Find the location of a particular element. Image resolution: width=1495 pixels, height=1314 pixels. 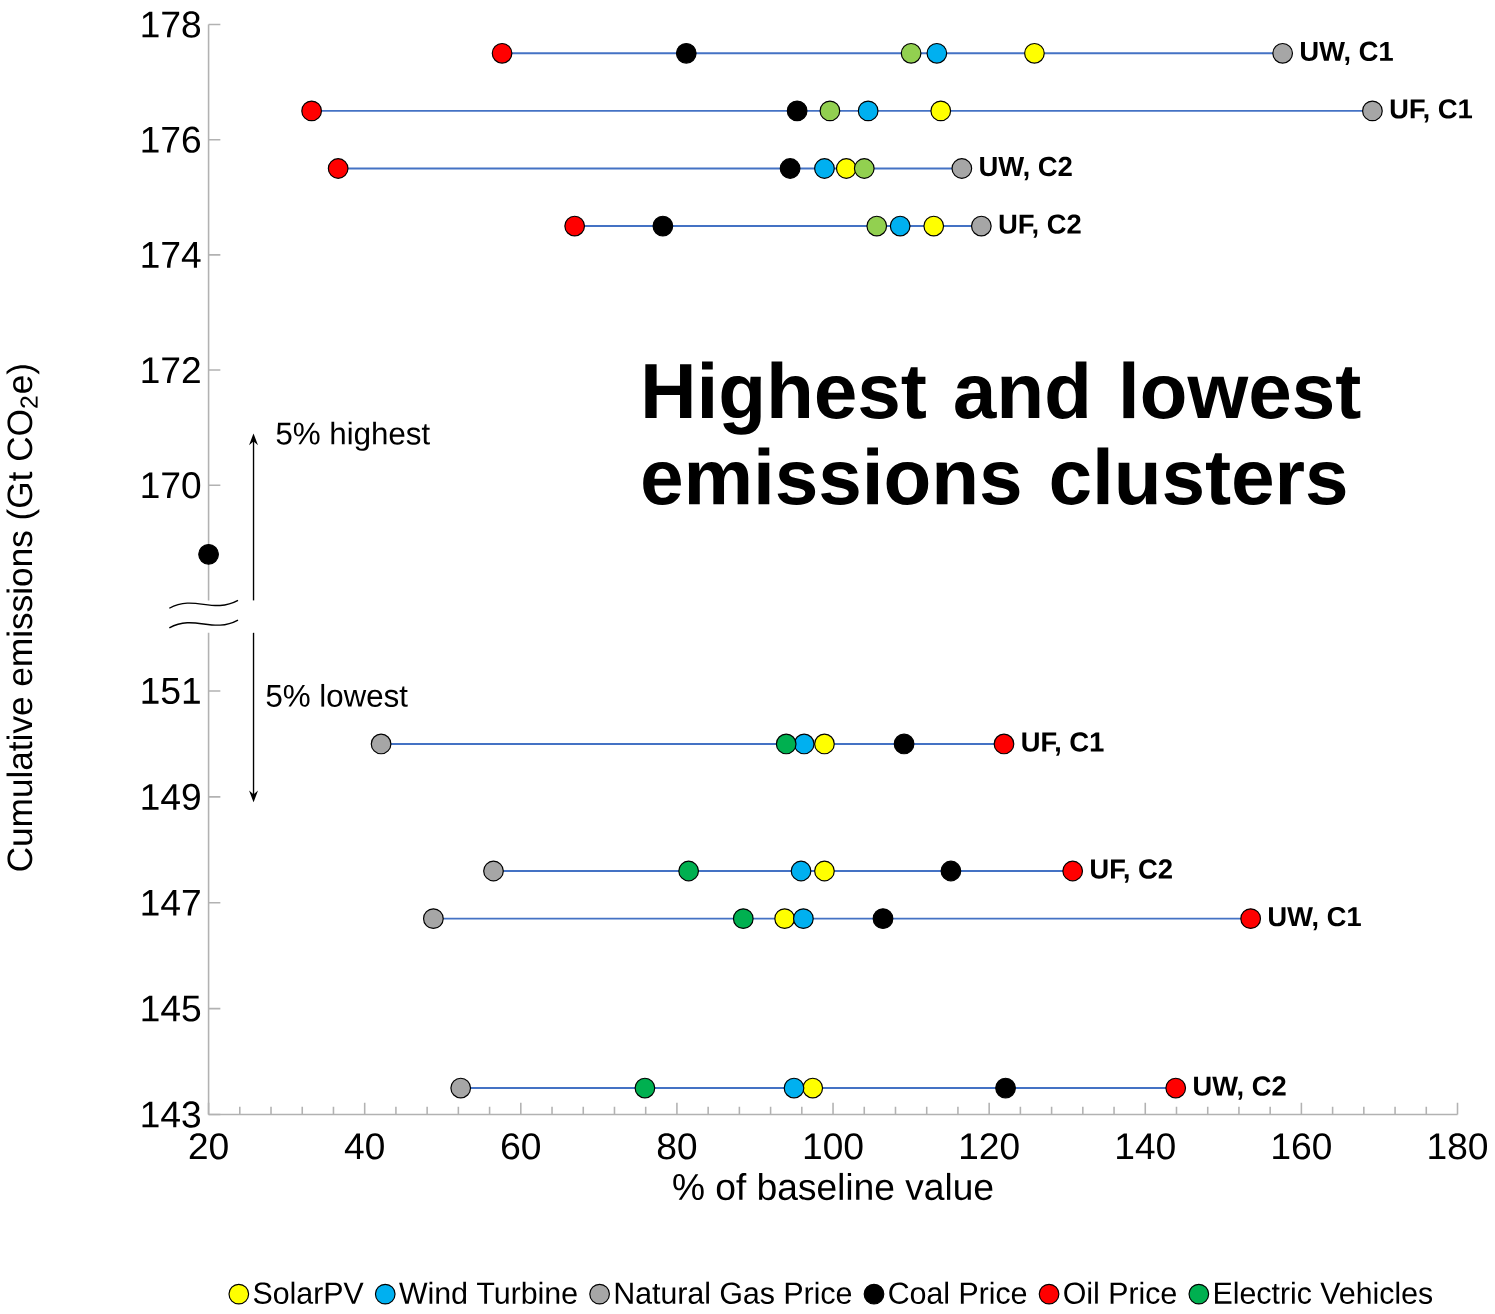

legend-label: SolarPV is located at coordinates (308, 1292).